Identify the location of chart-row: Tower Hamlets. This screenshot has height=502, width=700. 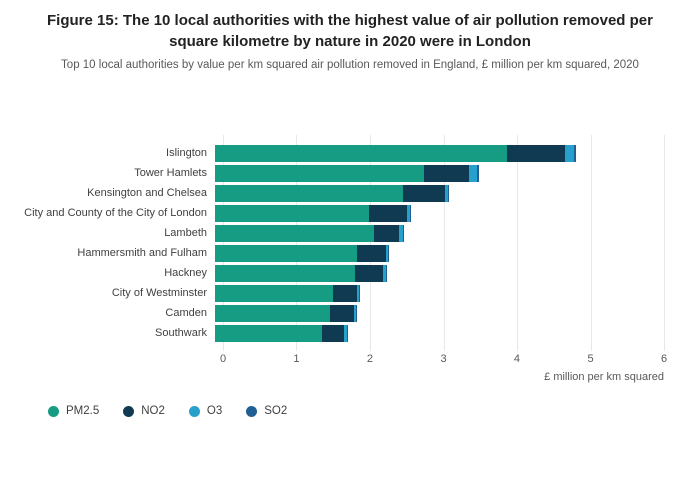
(350, 173).